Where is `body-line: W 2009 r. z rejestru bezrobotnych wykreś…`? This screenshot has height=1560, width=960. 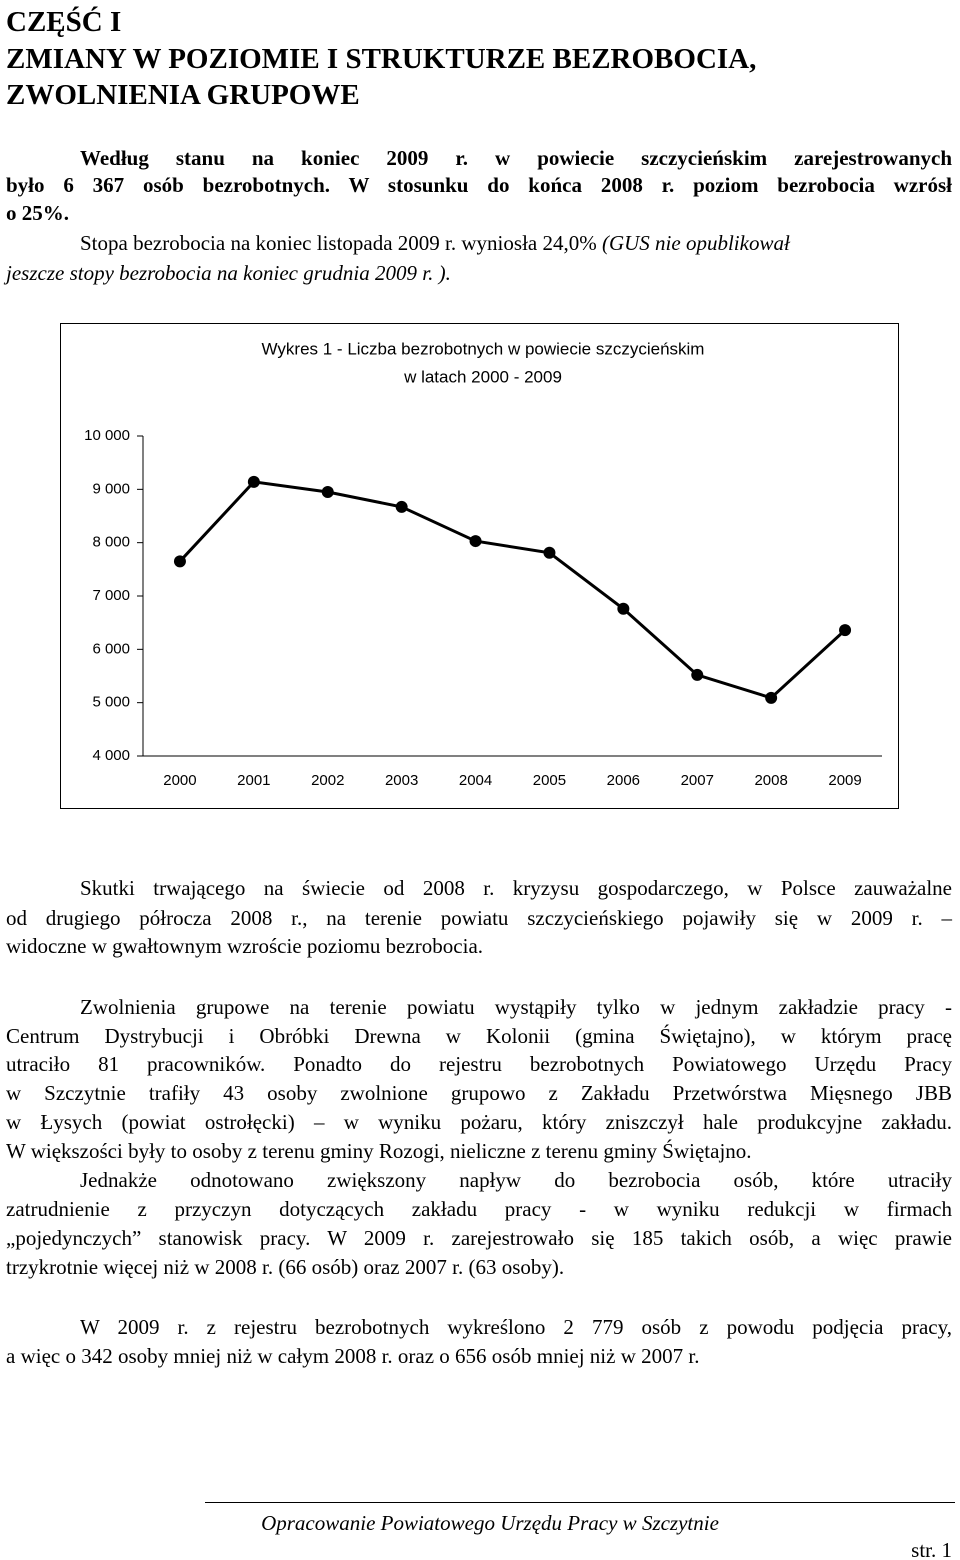 body-line: W 2009 r. z rejestru bezrobotnych wykreś… is located at coordinates (516, 1327).